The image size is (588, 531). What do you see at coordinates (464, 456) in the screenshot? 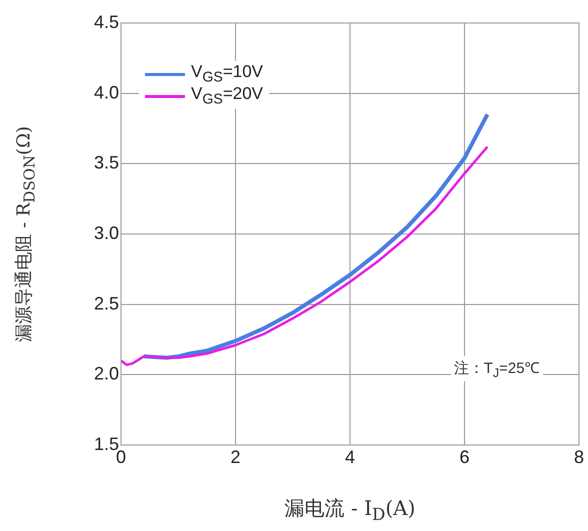
I see `x-tick-label: 6` at bounding box center [464, 456].